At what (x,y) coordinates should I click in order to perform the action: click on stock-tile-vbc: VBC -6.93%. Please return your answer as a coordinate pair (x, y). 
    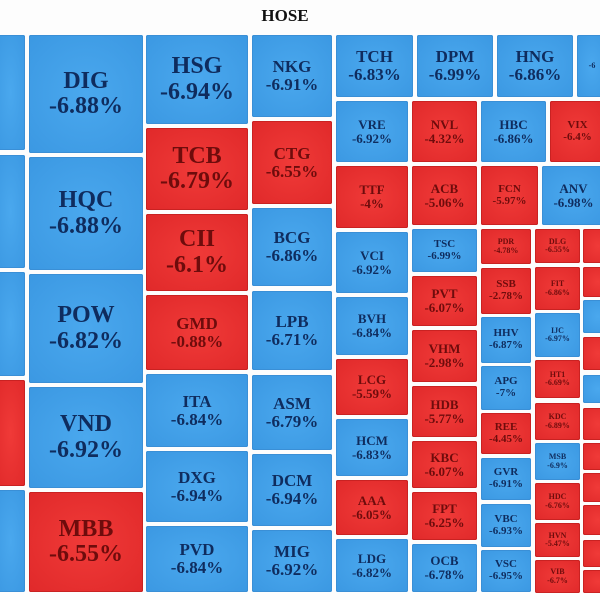
    Looking at the image, I should click on (506, 525).